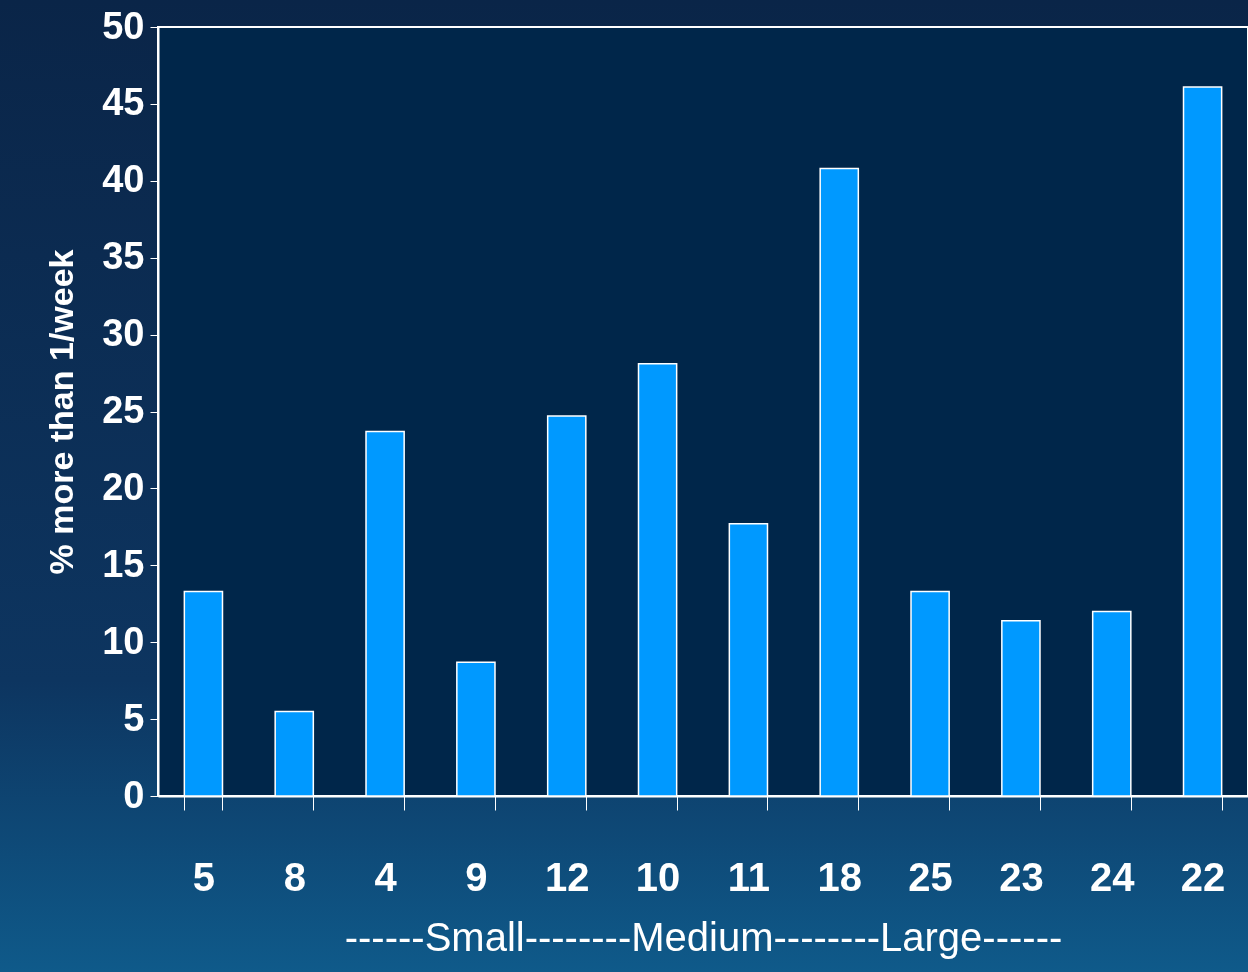 The height and width of the screenshot is (972, 1248). I want to click on x-tick-label: 22, so click(1203, 876).